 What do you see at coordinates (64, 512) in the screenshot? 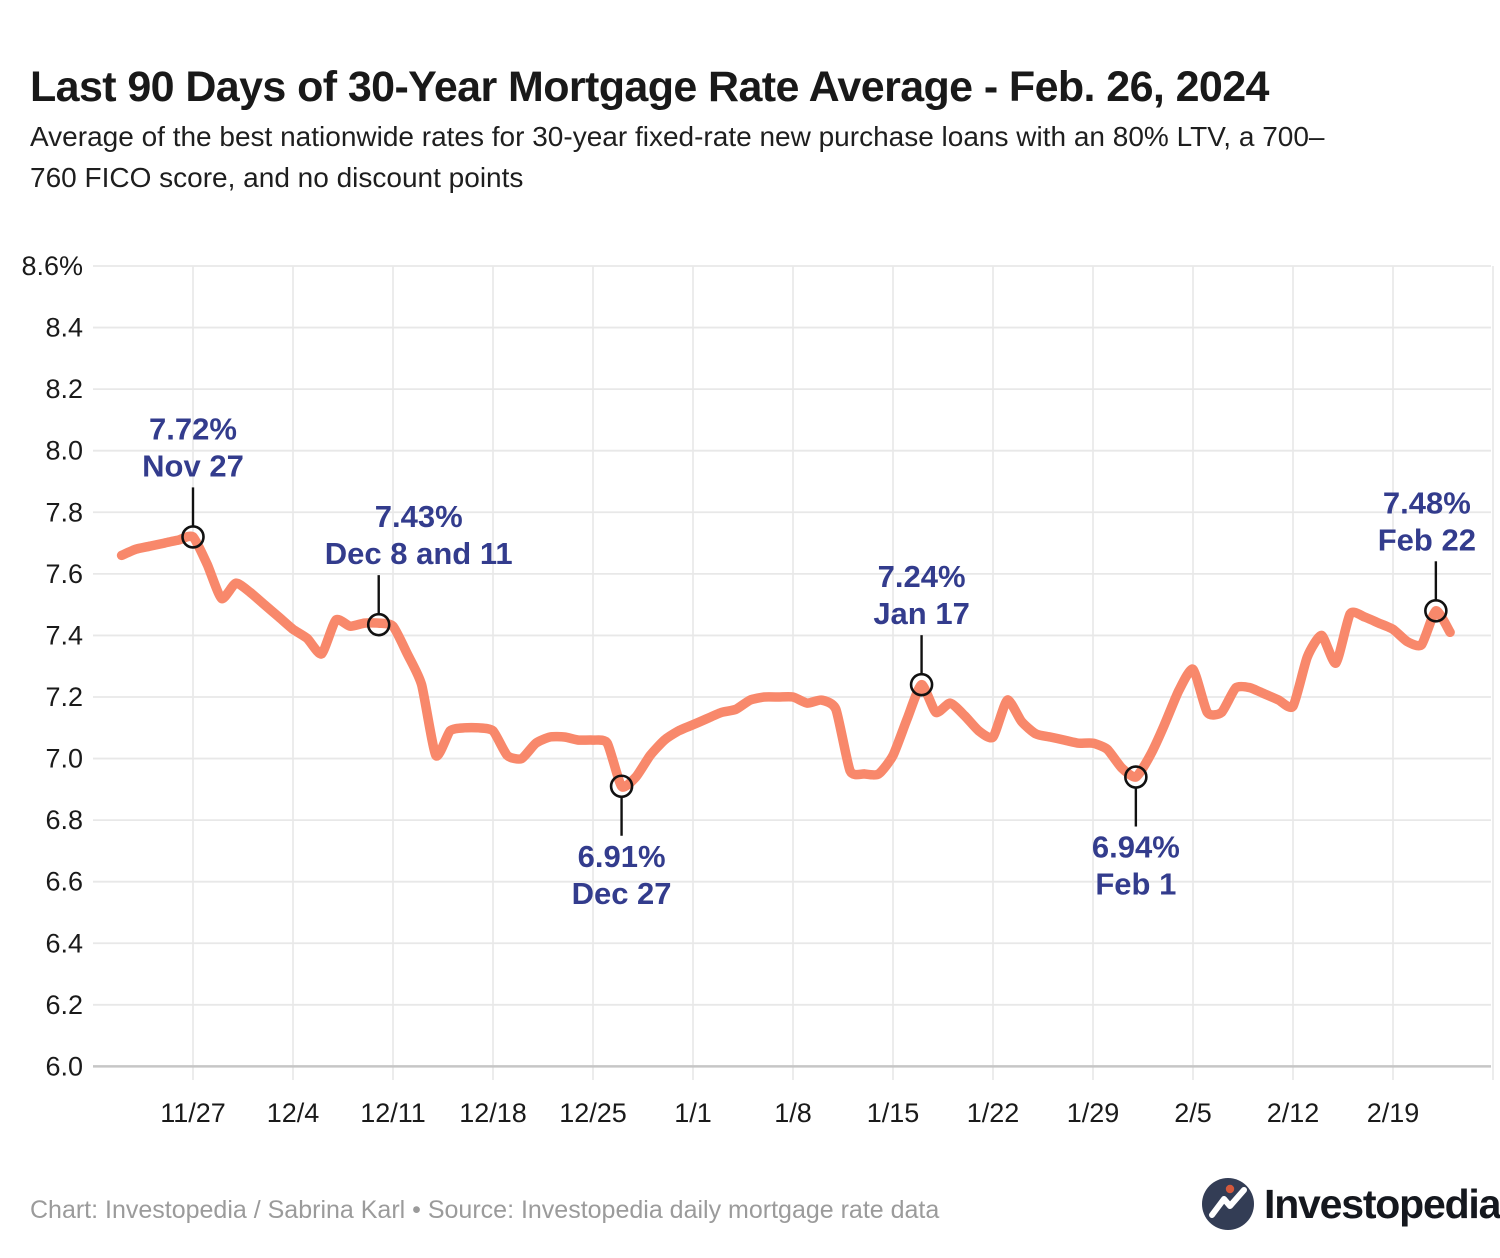
I see `y-tick-label: 7.8` at bounding box center [64, 512].